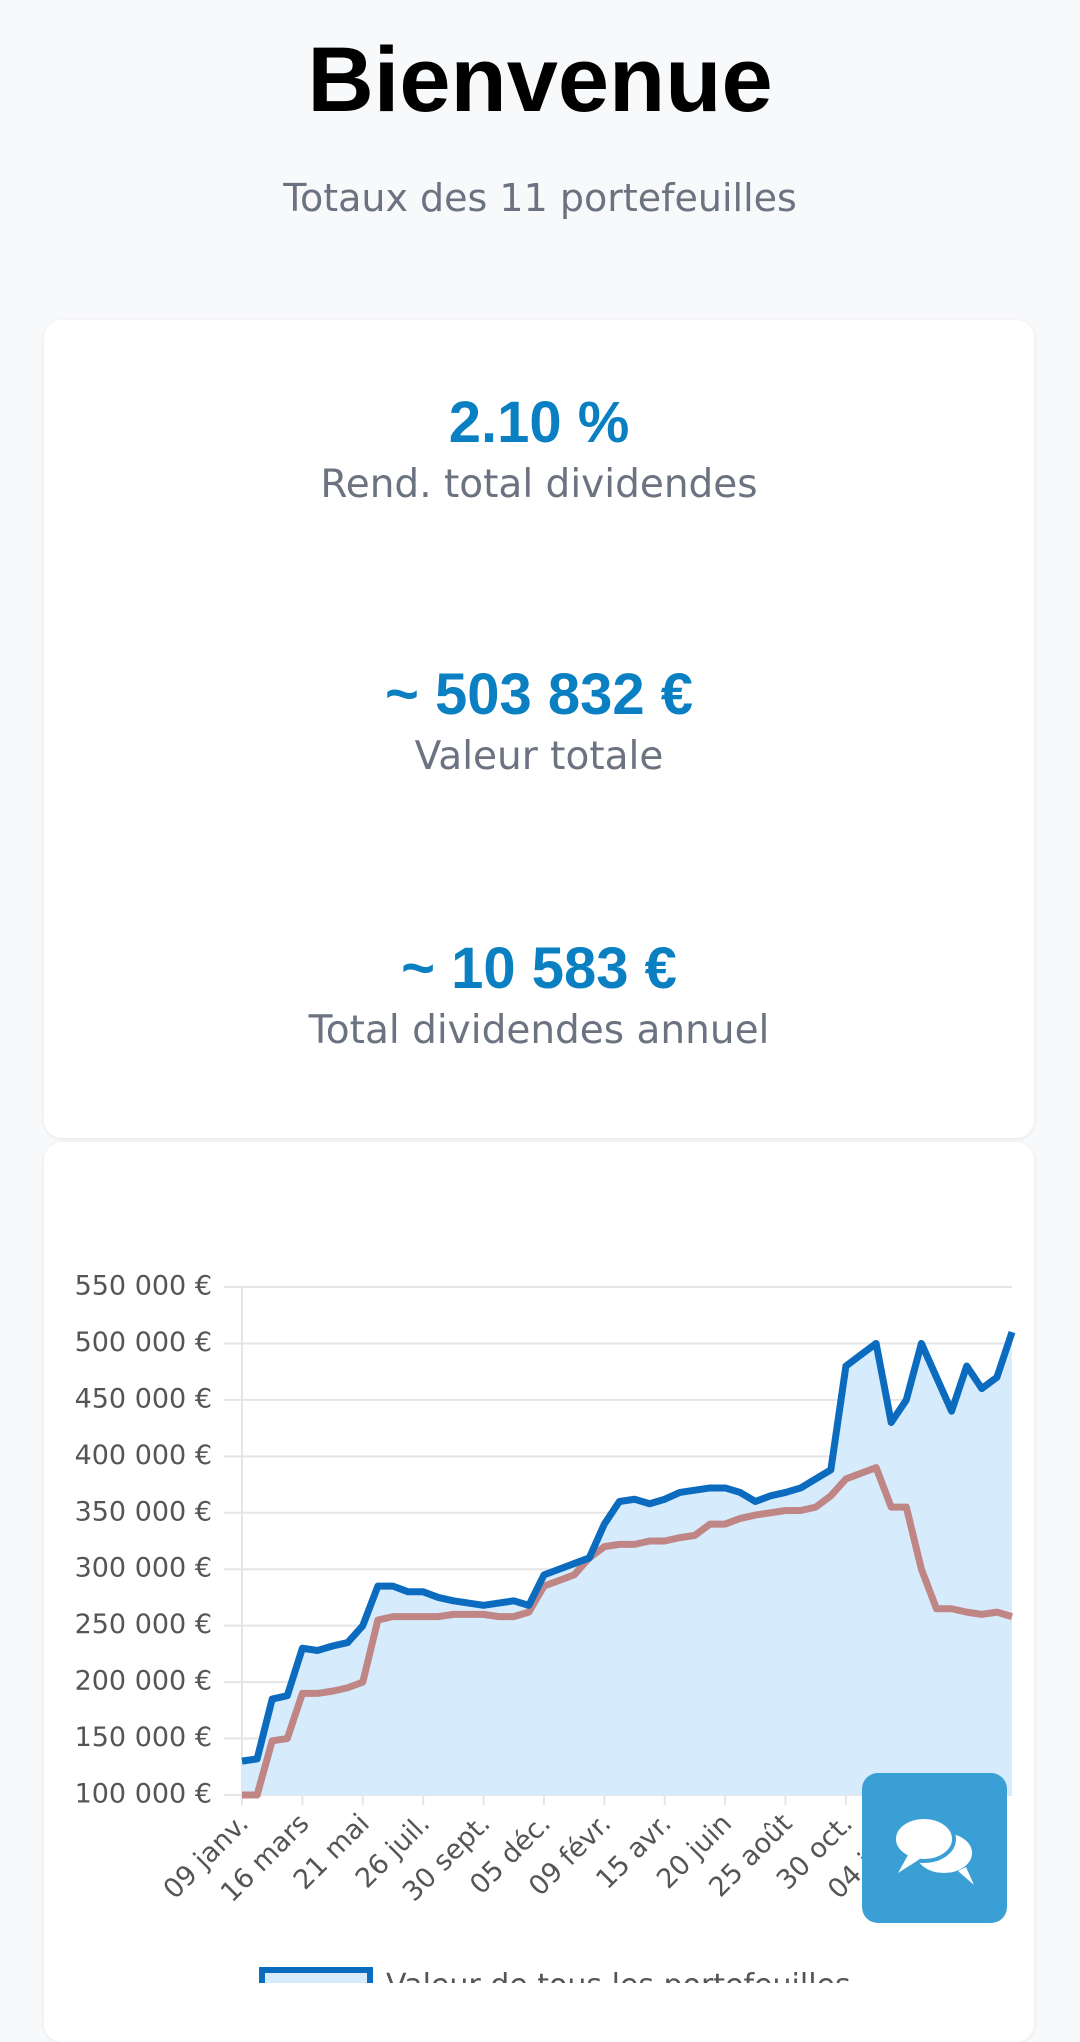  Describe the element at coordinates (143, 1455) in the screenshot. I see `y-tick-label: 400 000 €` at that location.